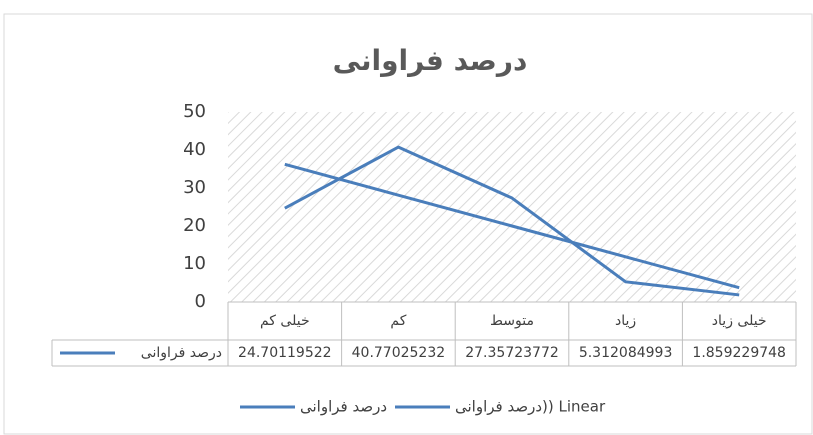 The image size is (813, 435). Describe the element at coordinates (625, 321) in the screenshot. I see `x-tick-label: زیاد` at that location.